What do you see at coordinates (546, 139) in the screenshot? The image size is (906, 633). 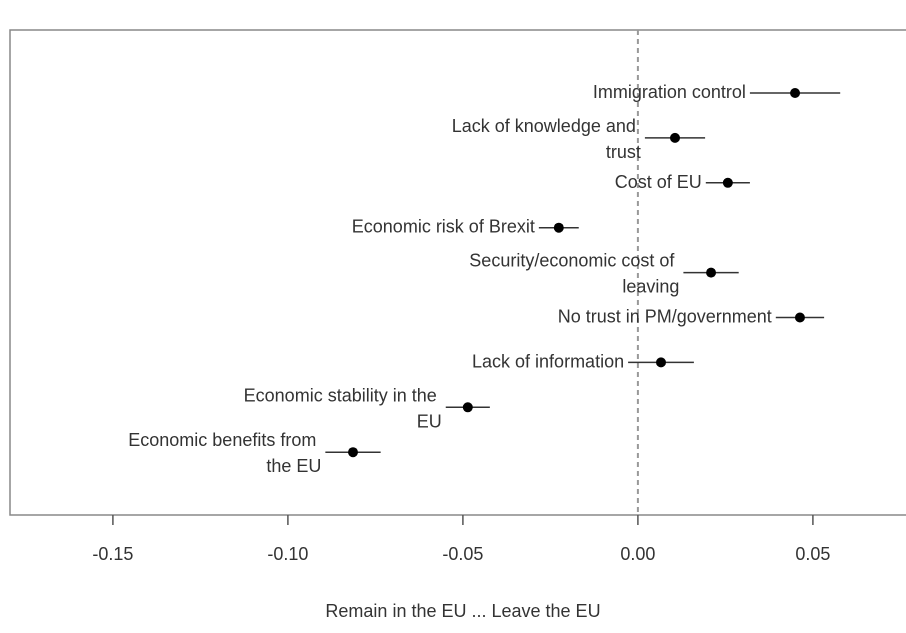 I see `category-label: Lack of knowledge and trust` at bounding box center [546, 139].